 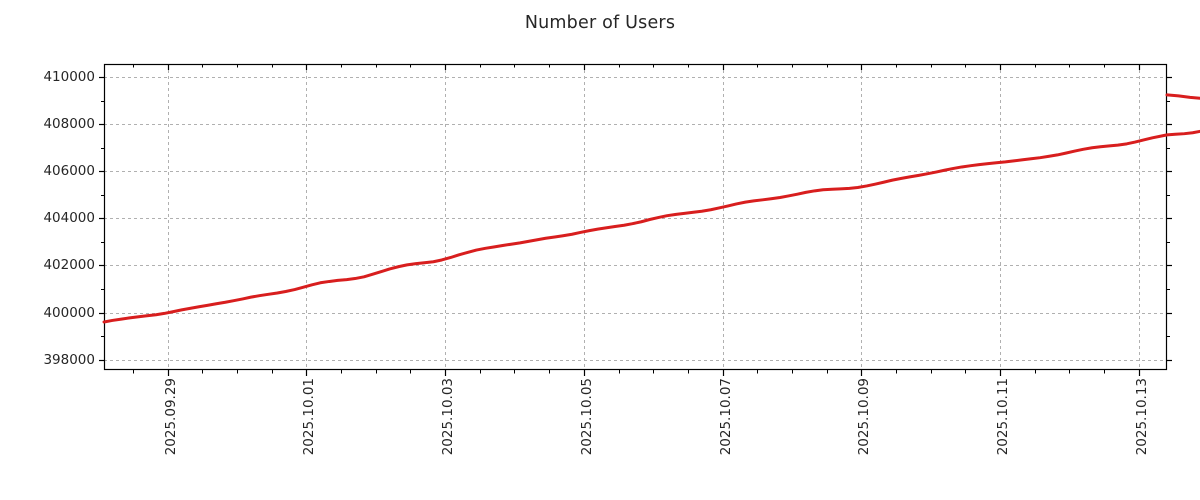 I want to click on y-tick-label: 406000, so click(x=69, y=171).